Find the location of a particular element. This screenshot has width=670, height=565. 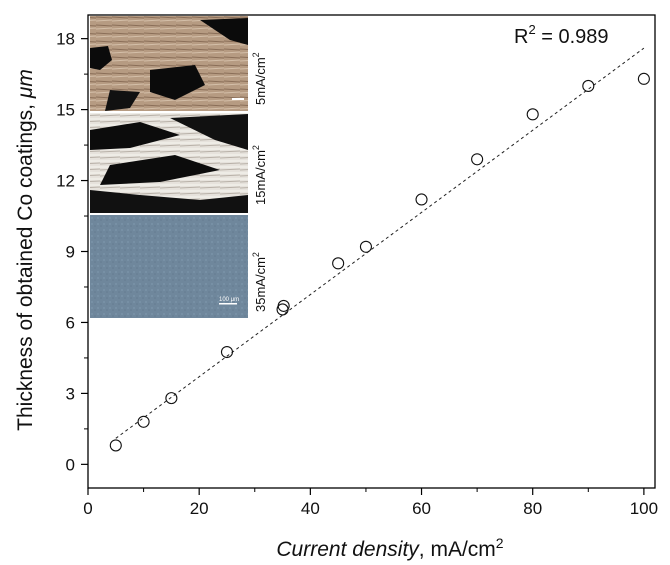

x-axis-title-unit: , mA/cm is located at coordinates (457, 549).